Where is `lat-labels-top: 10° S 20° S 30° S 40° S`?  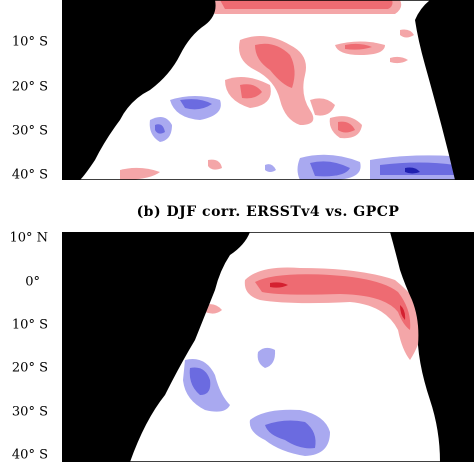 lat-labels-top: 10° S 20° S 30° S 40° S is located at coordinates (30, 109).